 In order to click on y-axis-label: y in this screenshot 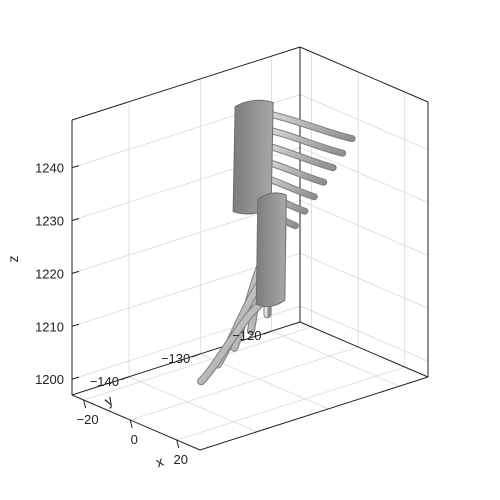, I will do `click(109, 400)`.